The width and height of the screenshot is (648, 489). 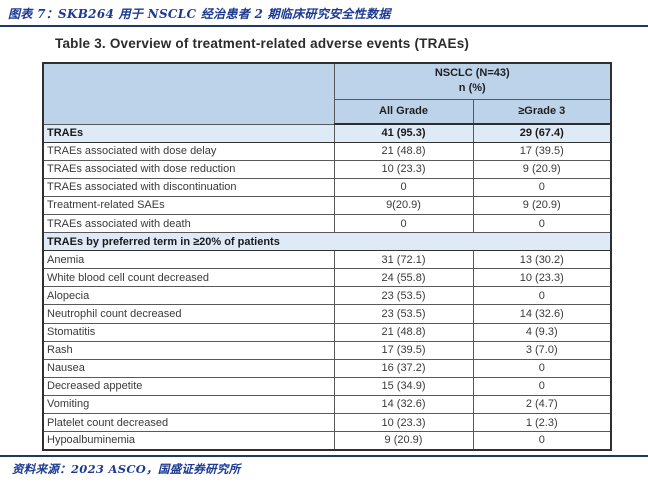 I want to click on header-row-group: NSCLC (N=43) n (%), so click(x=327, y=93).